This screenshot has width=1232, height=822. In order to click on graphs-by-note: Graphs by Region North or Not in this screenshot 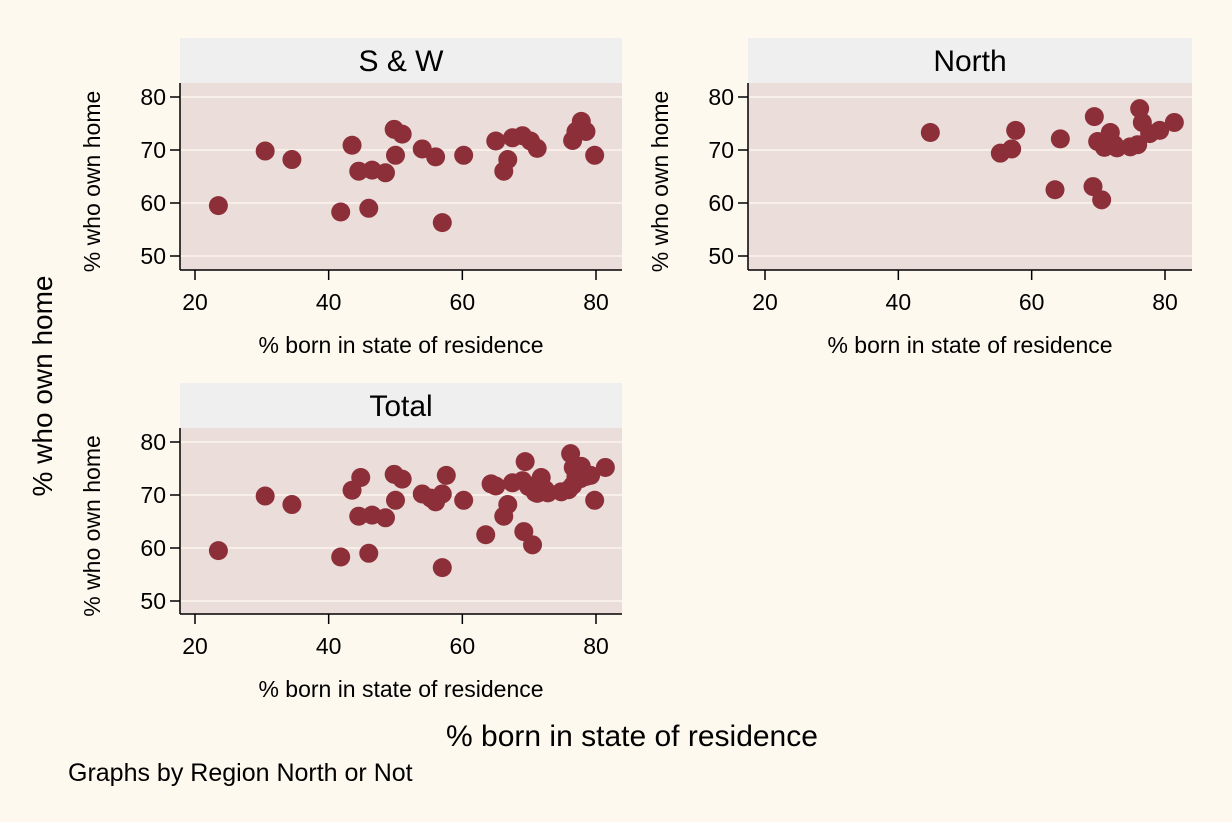, I will do `click(240, 773)`.